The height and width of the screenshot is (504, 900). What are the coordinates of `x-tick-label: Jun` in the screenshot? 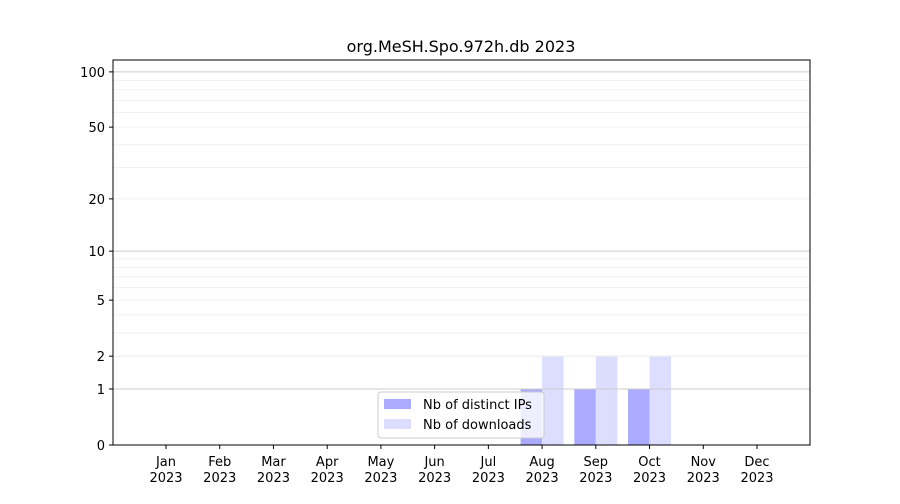 It's located at (433, 462).